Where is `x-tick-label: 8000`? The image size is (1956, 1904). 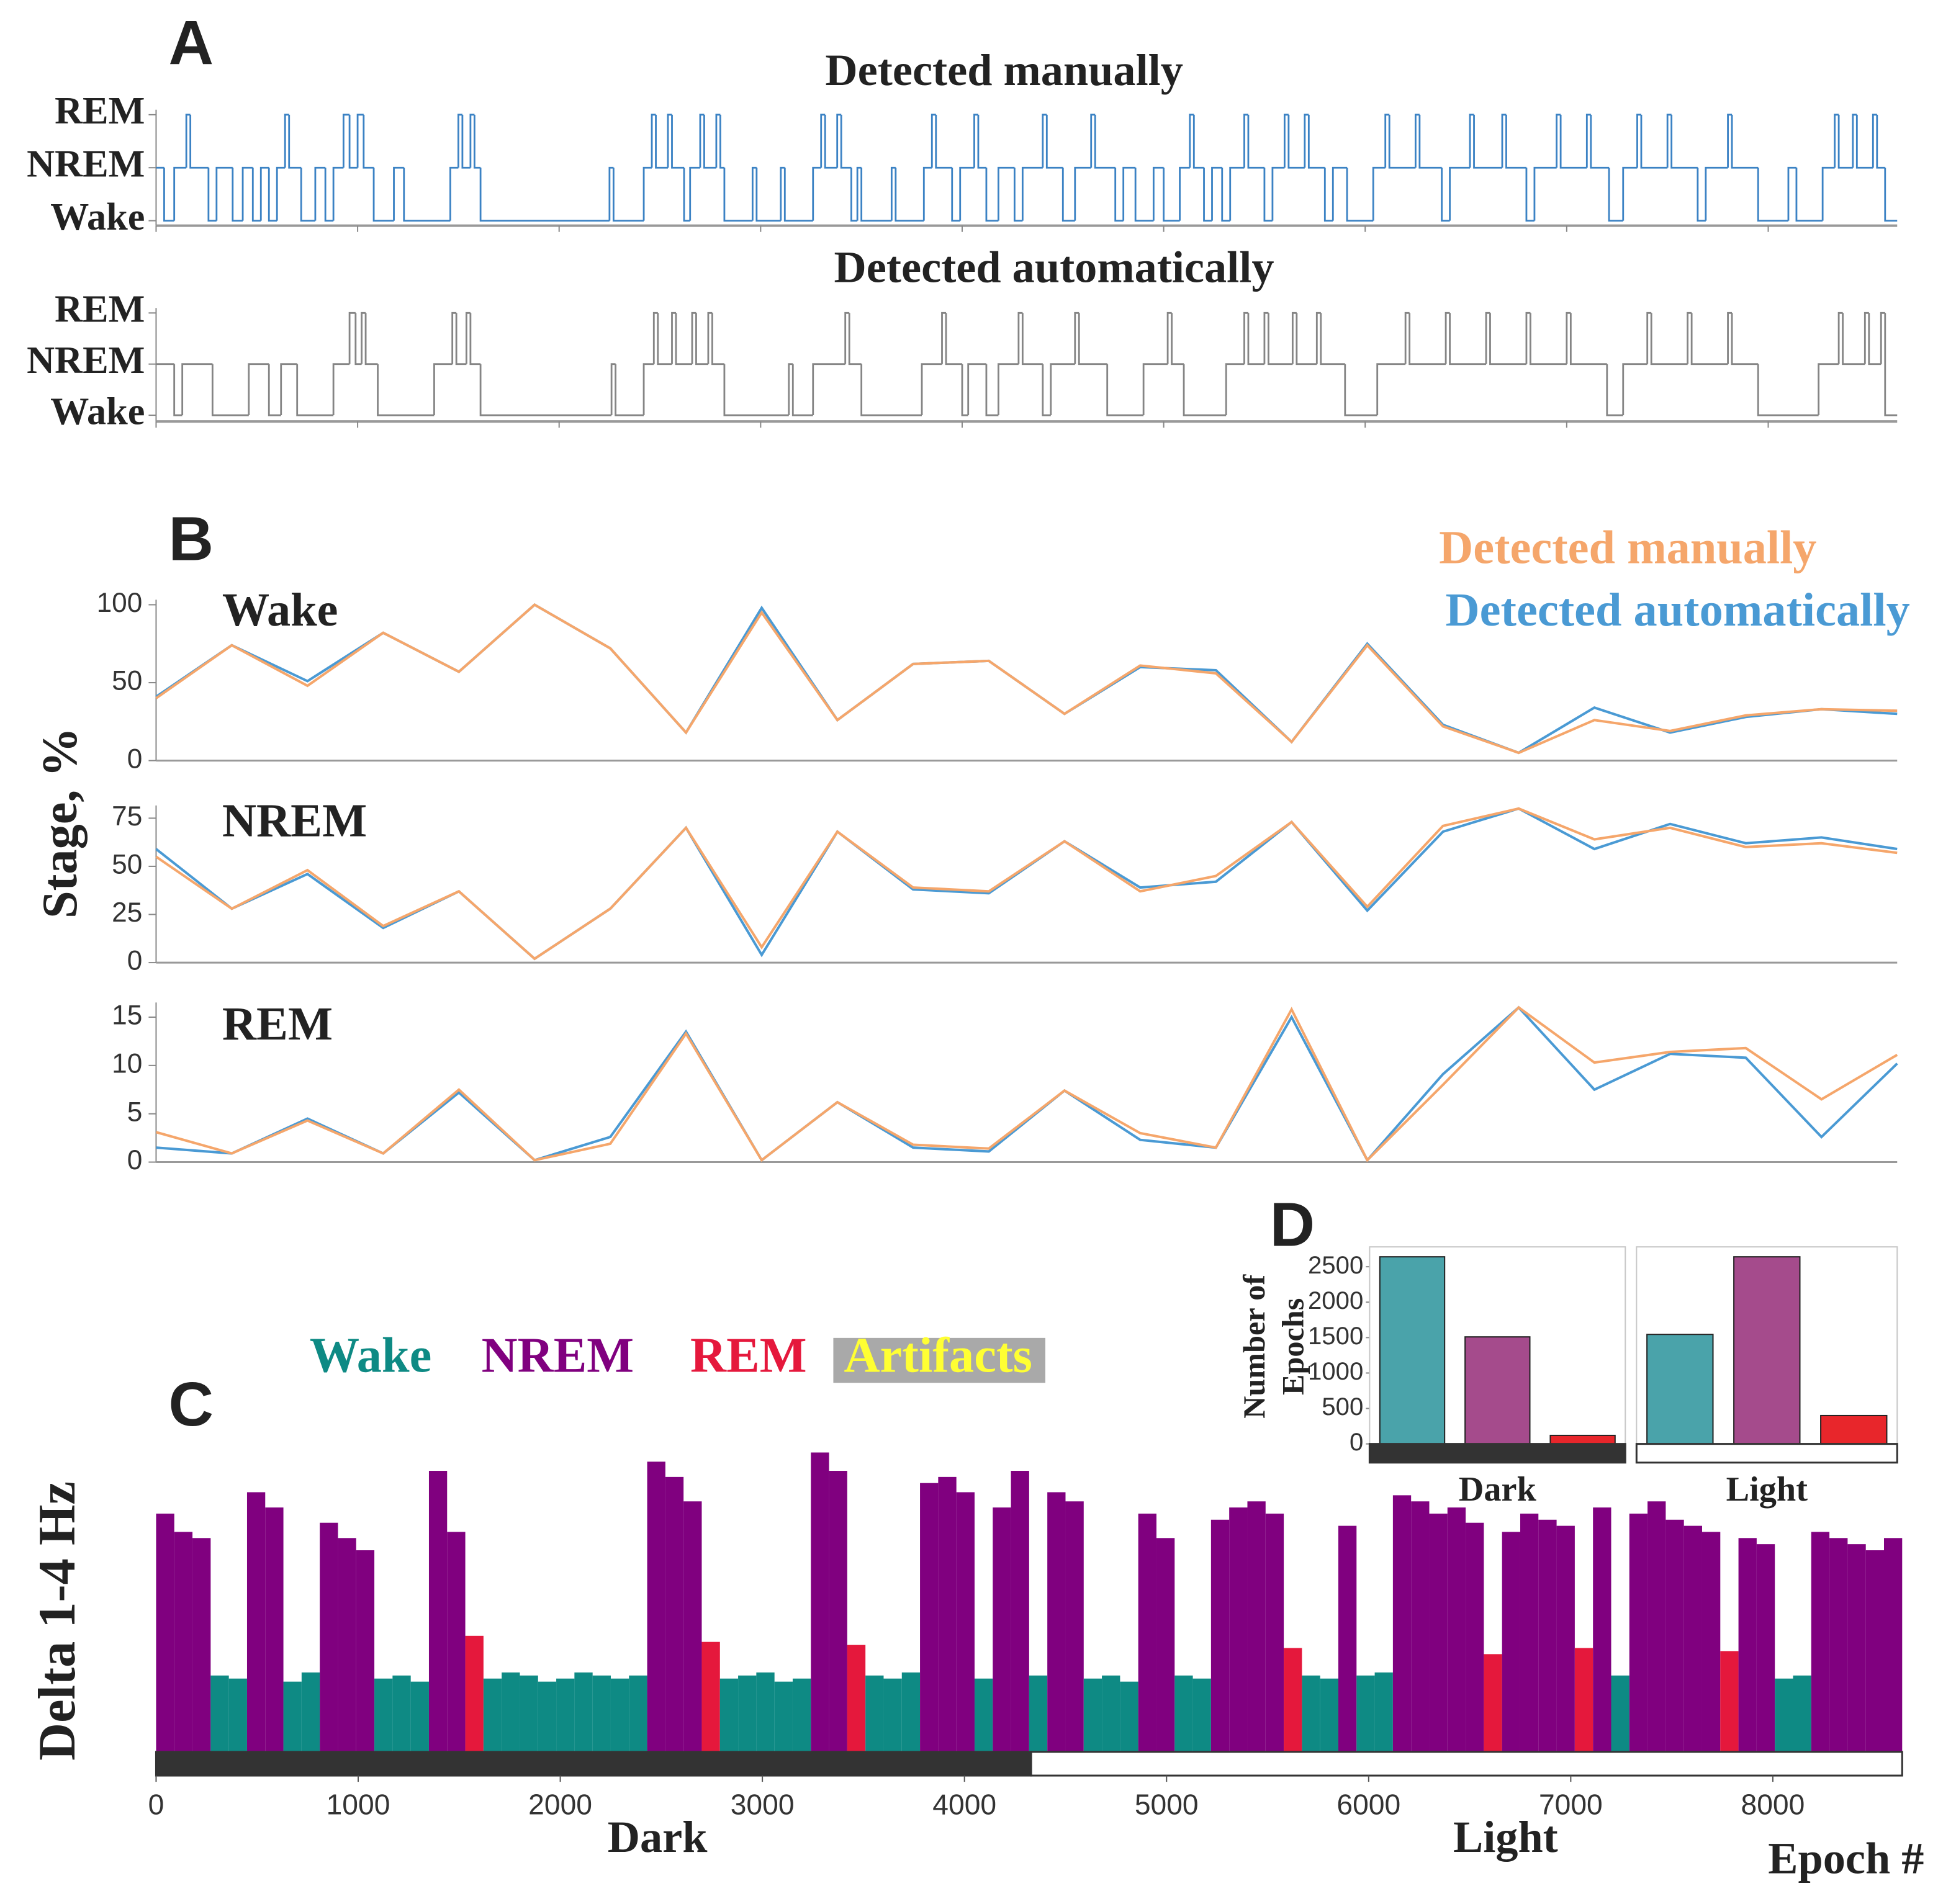
x-tick-label: 8000 is located at coordinates (1773, 1804).